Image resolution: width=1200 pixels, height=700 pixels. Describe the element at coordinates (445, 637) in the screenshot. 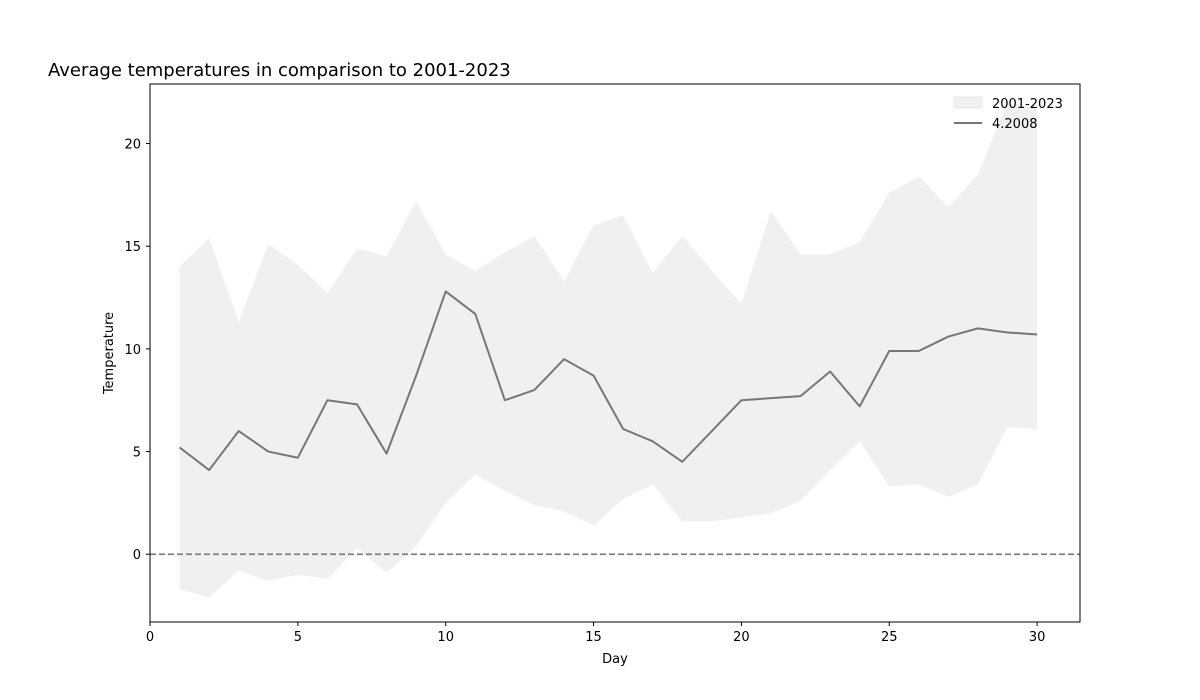

I see `x-tick-label: 10` at that location.